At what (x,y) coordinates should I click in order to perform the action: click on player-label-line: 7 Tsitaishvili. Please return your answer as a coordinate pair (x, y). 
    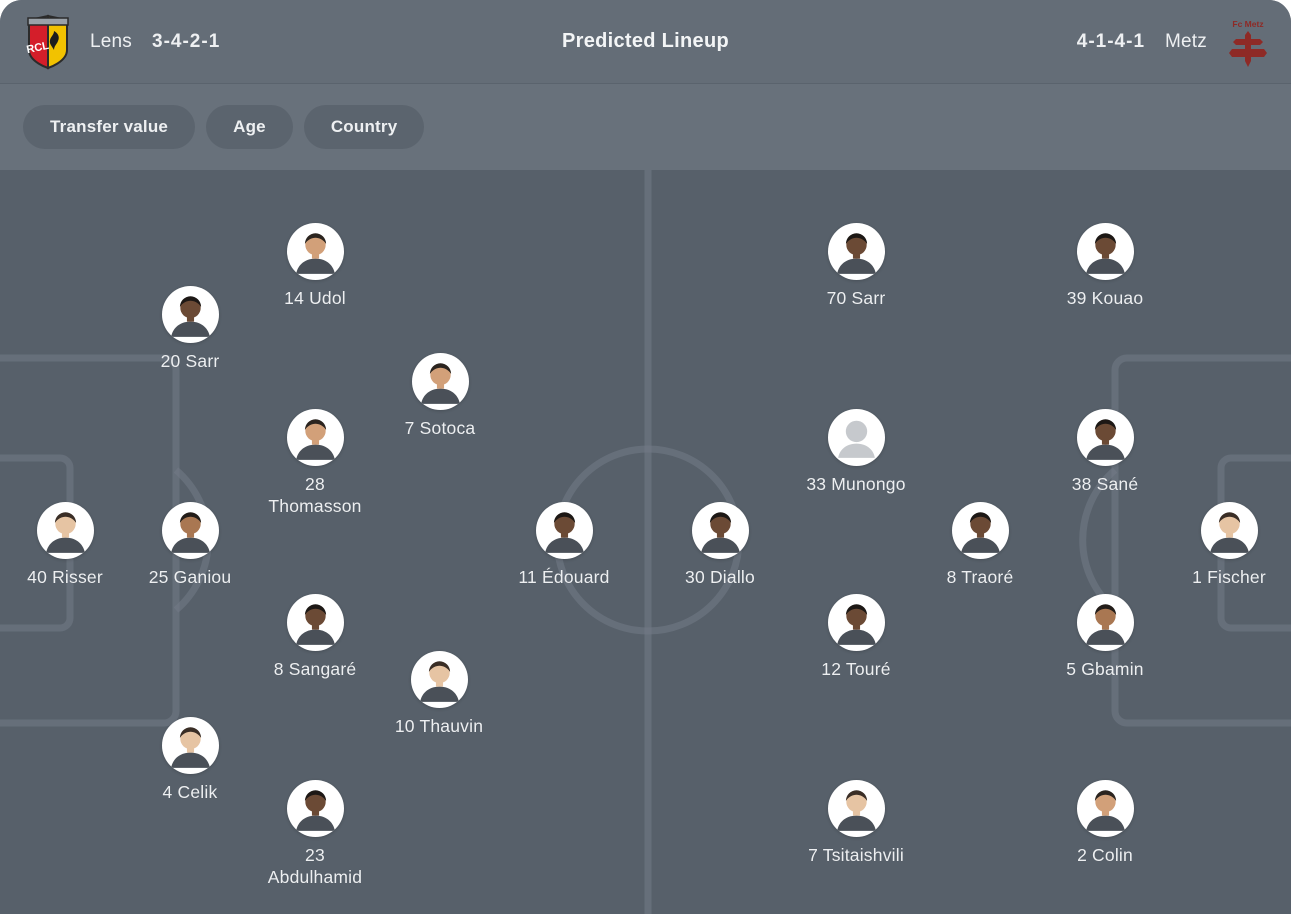
    Looking at the image, I should click on (856, 855).